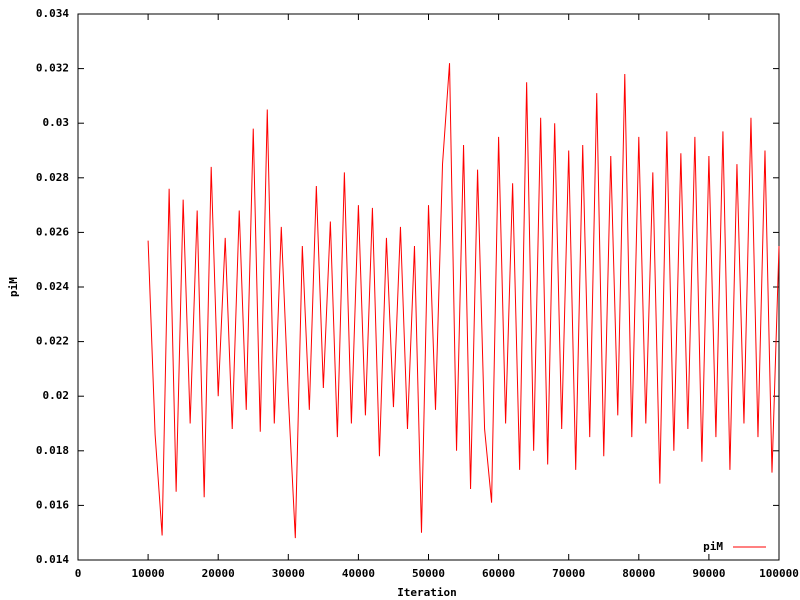 The image size is (800, 600). Describe the element at coordinates (52, 286) in the screenshot. I see `y-tick-label: 0.024` at that location.